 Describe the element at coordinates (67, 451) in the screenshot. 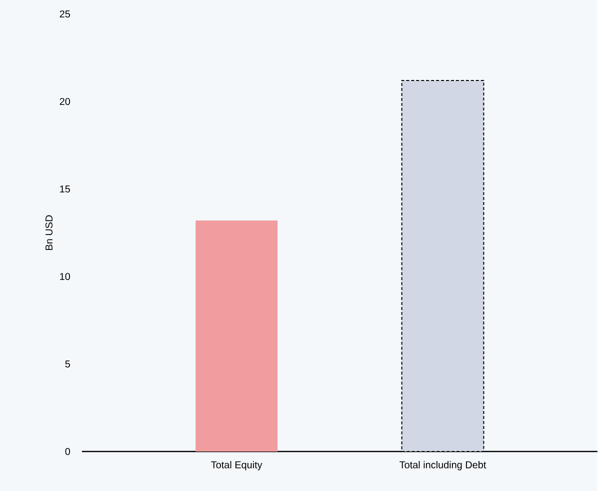

I see `y-tick-label: 0` at that location.